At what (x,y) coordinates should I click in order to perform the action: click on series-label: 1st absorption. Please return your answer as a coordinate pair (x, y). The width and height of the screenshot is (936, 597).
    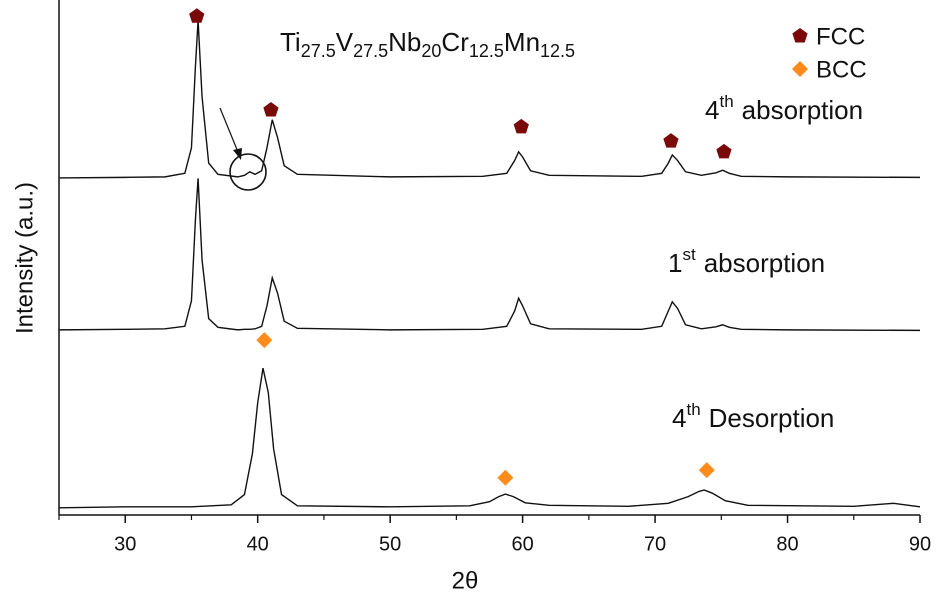
    Looking at the image, I should click on (746, 261).